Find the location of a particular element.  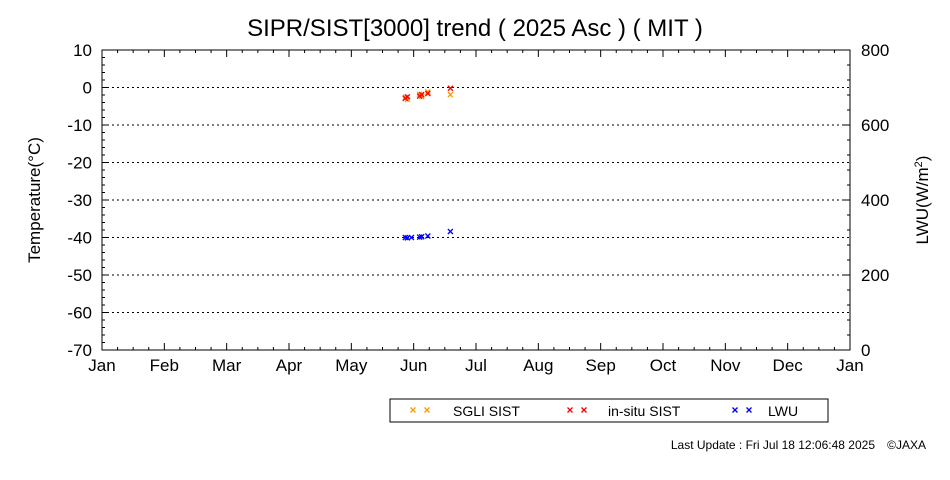

y-tick-label: -30 is located at coordinates (79, 200).